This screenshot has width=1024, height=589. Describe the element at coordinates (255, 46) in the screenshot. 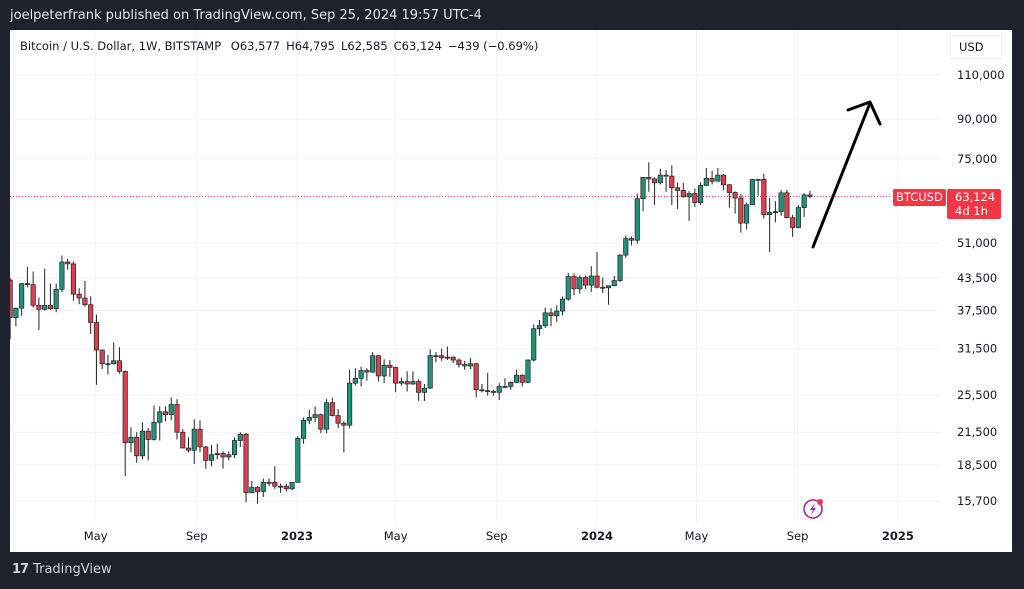

I see `ohlc-open: O63,577` at that location.